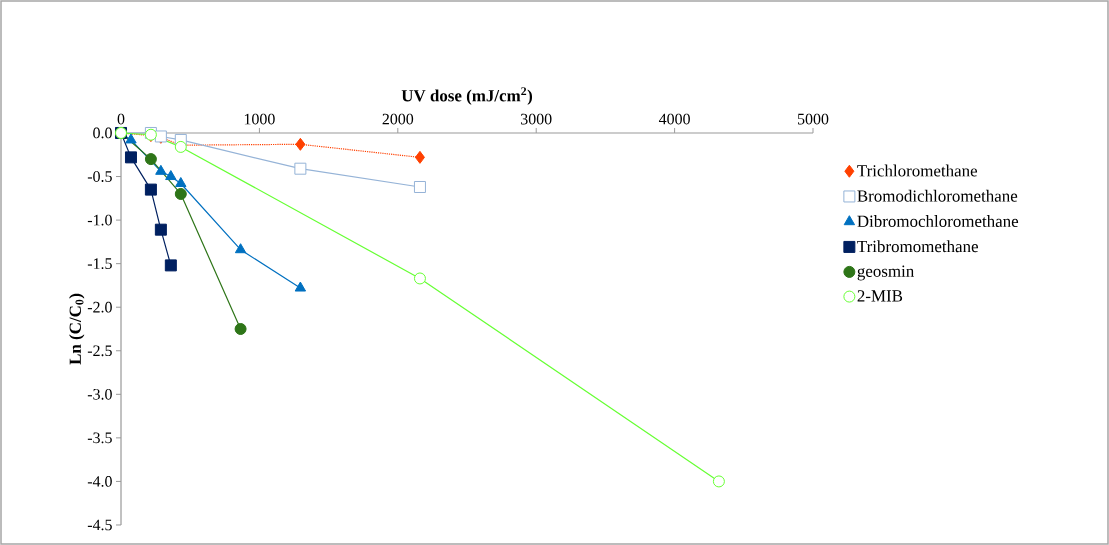 The image size is (1109, 545). Describe the element at coordinates (917, 170) in the screenshot. I see `legend-label: Trichloromethane` at that location.